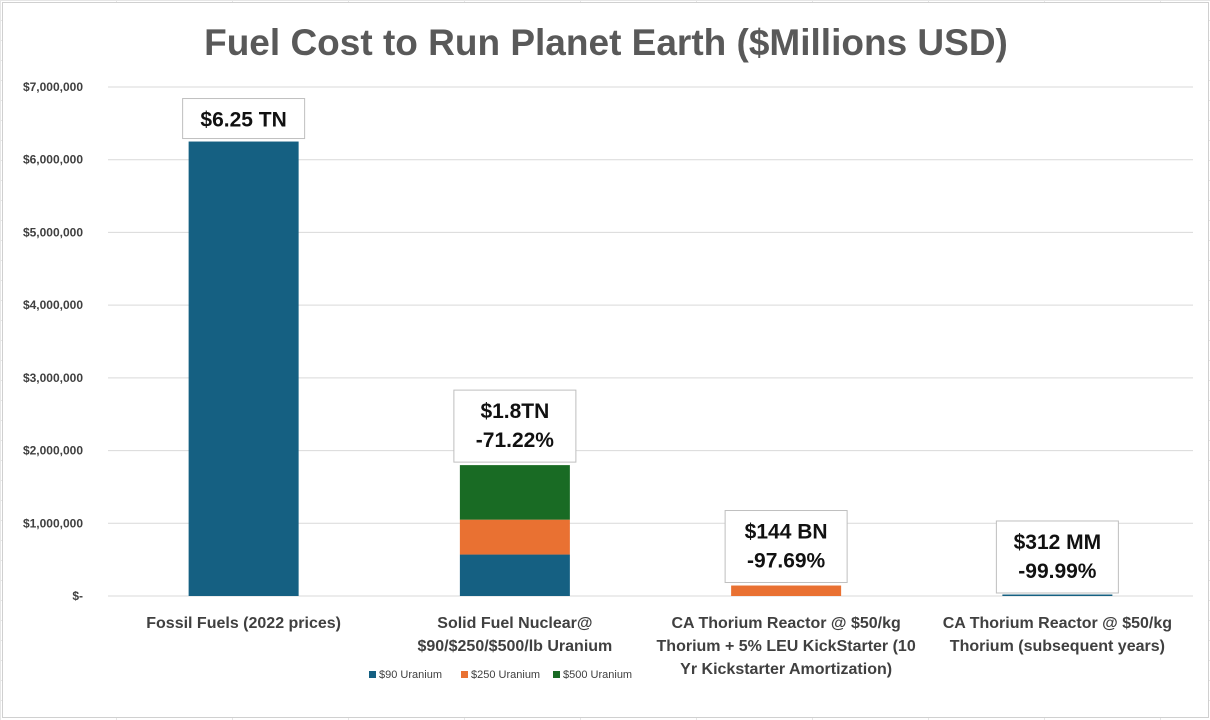  I want to click on y-tick-label: $-, so click(77, 596).